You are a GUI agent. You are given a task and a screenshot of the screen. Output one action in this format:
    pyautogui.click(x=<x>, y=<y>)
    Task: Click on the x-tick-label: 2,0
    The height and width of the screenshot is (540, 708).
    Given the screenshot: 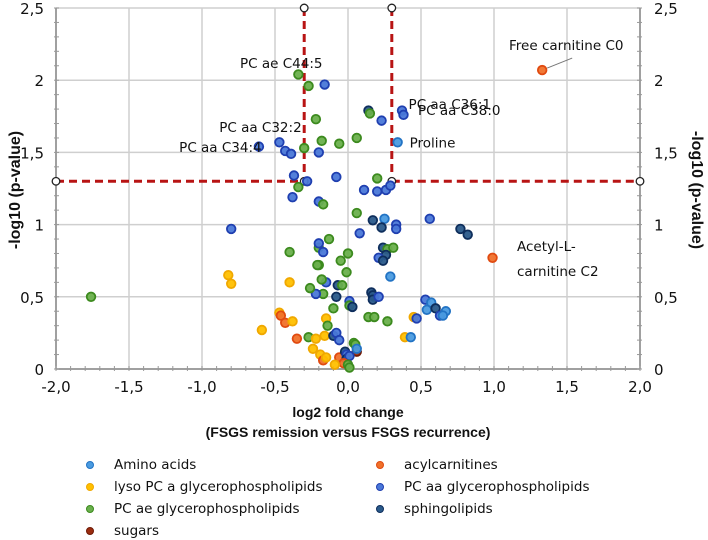 What is the action you would take?
    pyautogui.click(x=640, y=387)
    